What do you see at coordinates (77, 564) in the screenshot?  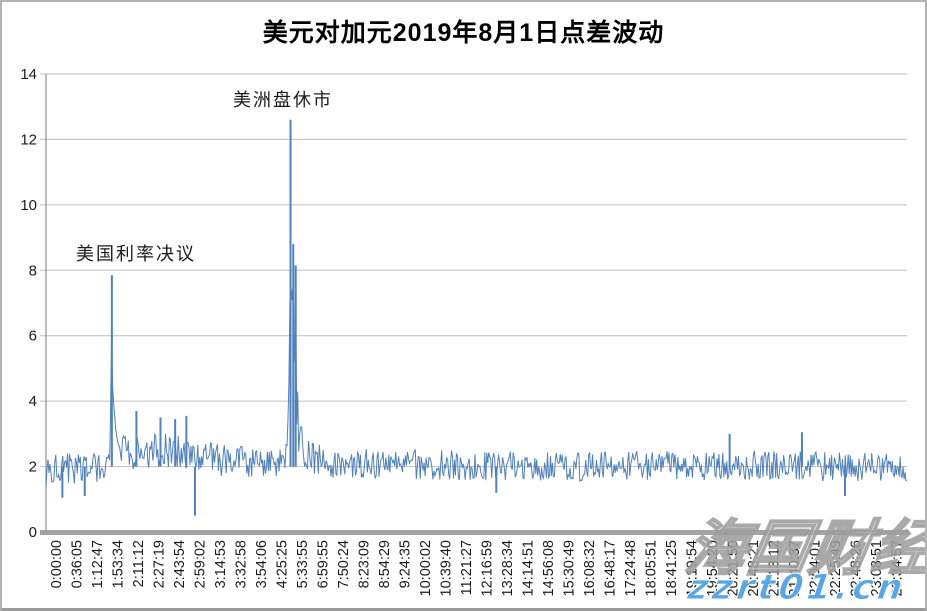 I see `x-tick-label: 0:36:05` at bounding box center [77, 564].